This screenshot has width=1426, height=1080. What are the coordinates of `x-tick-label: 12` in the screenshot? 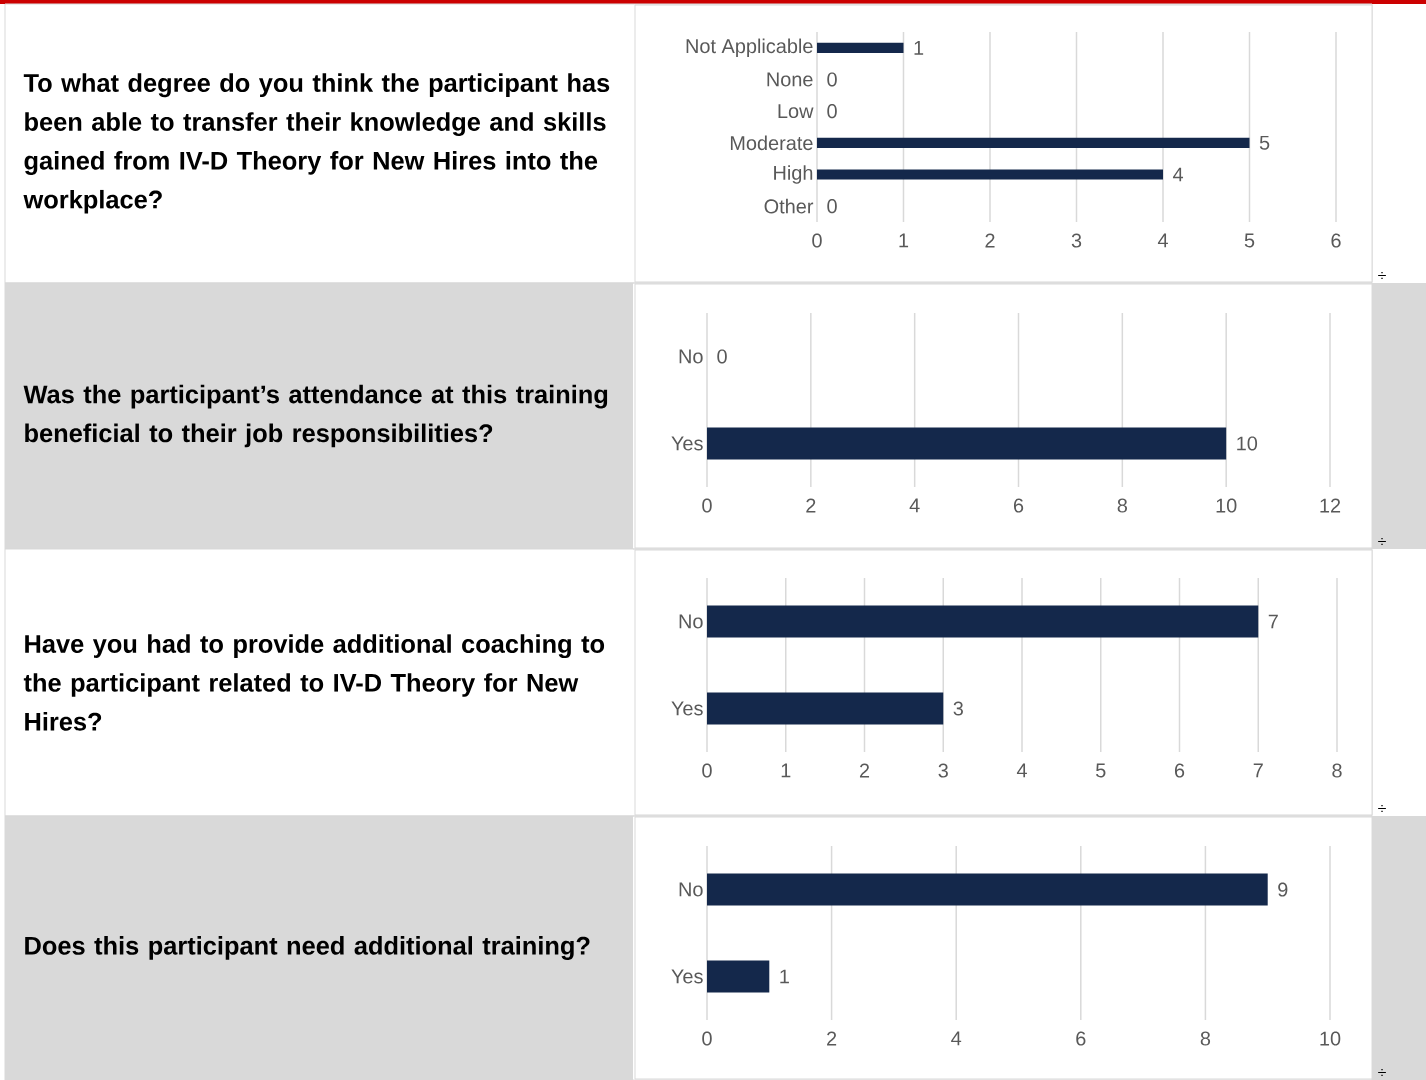 It's located at (1330, 505).